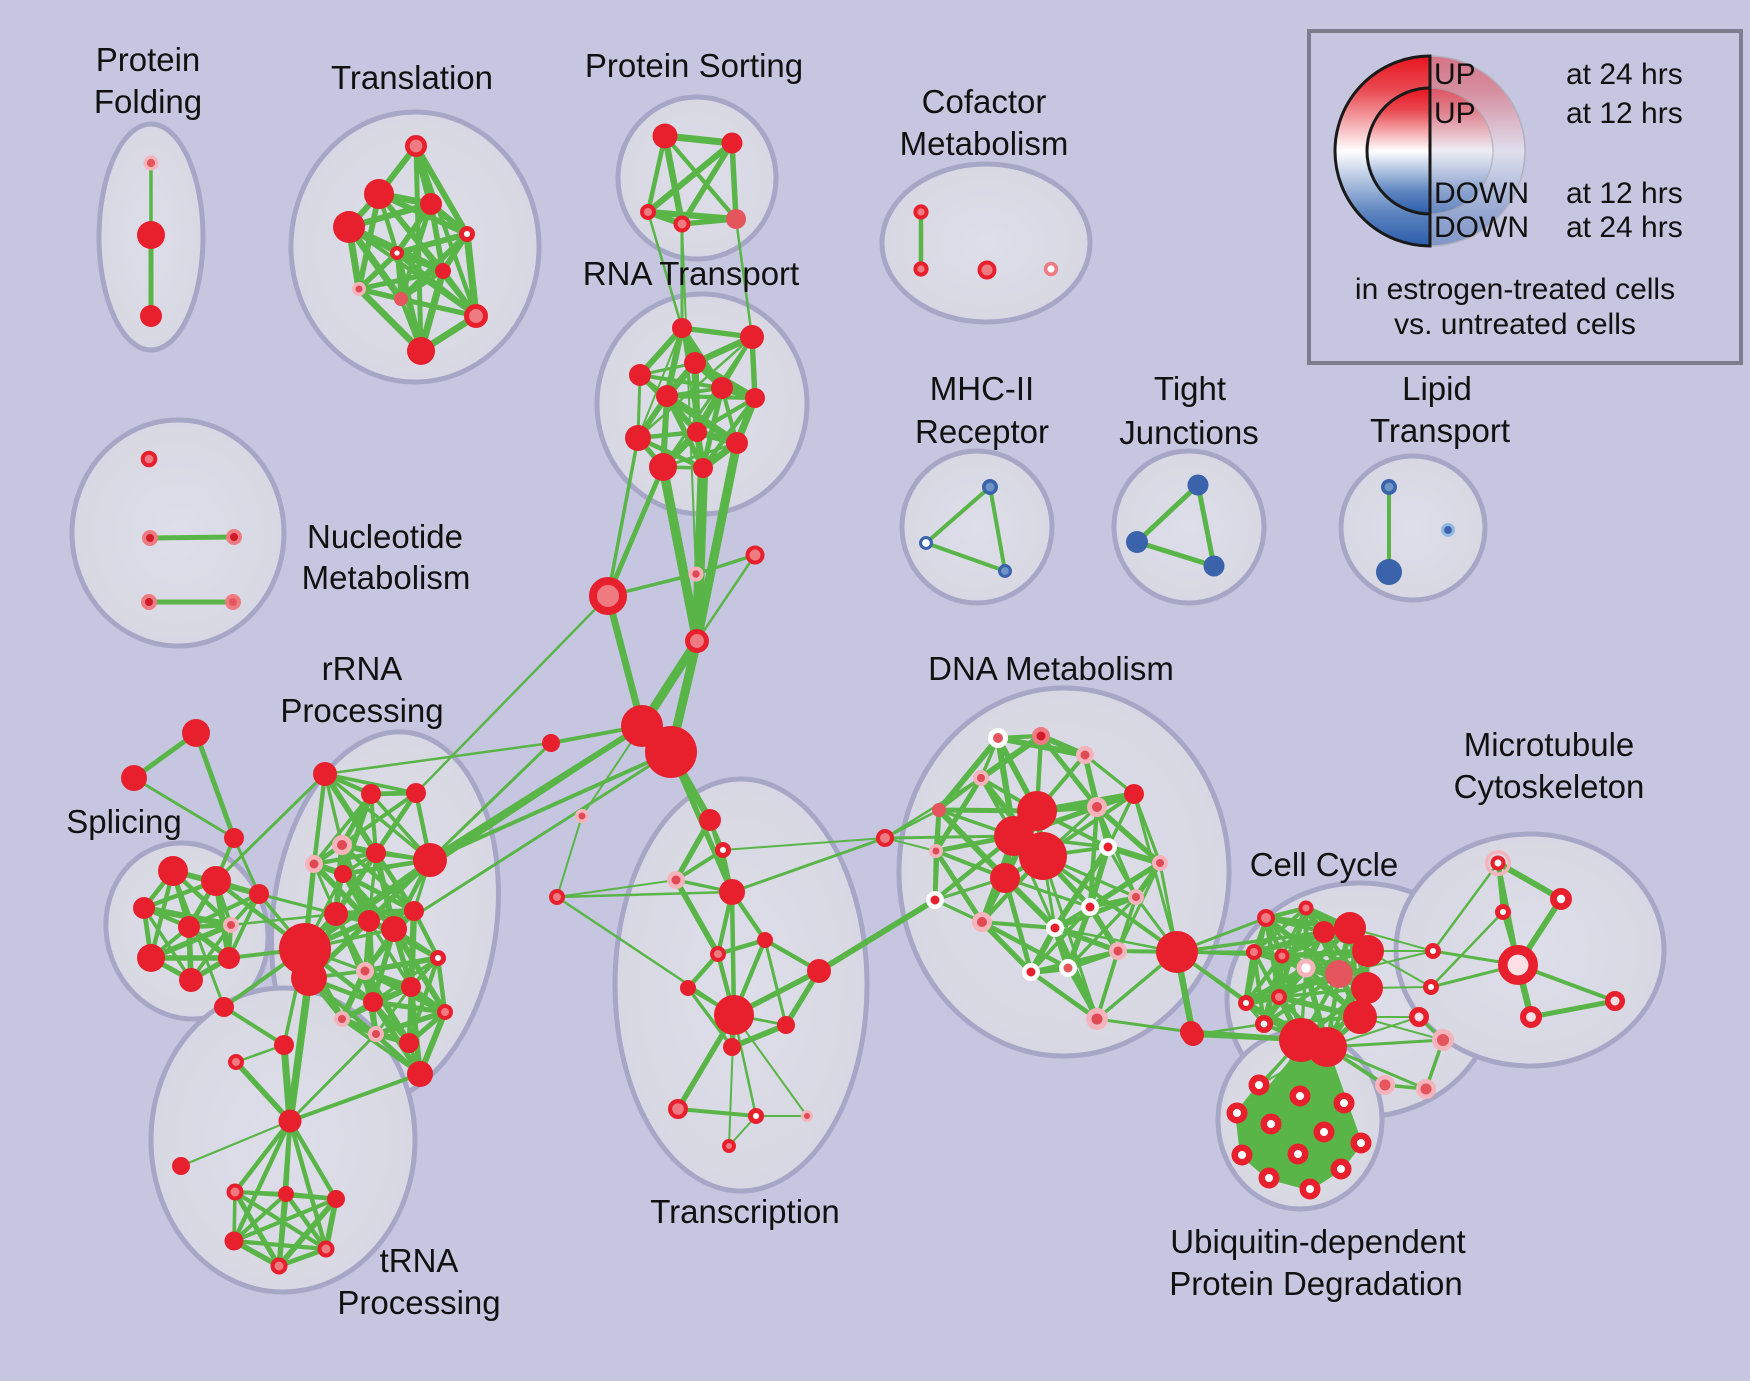 This screenshot has height=1381, width=1750. What do you see at coordinates (1549, 786) in the screenshot?
I see `svg-text: Cytoskeleton` at bounding box center [1549, 786].